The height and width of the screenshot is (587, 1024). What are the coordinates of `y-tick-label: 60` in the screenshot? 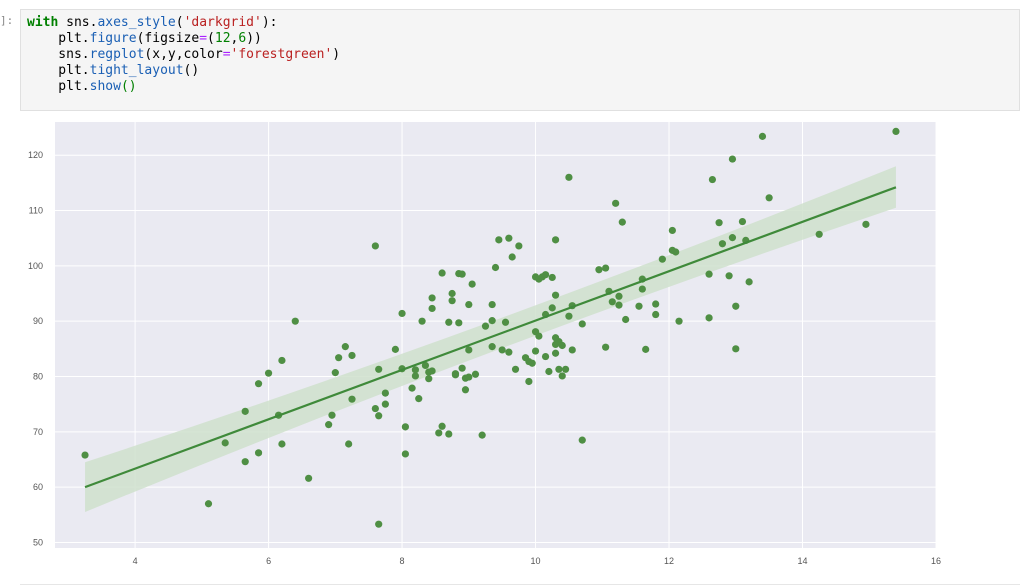 It's located at (38, 487).